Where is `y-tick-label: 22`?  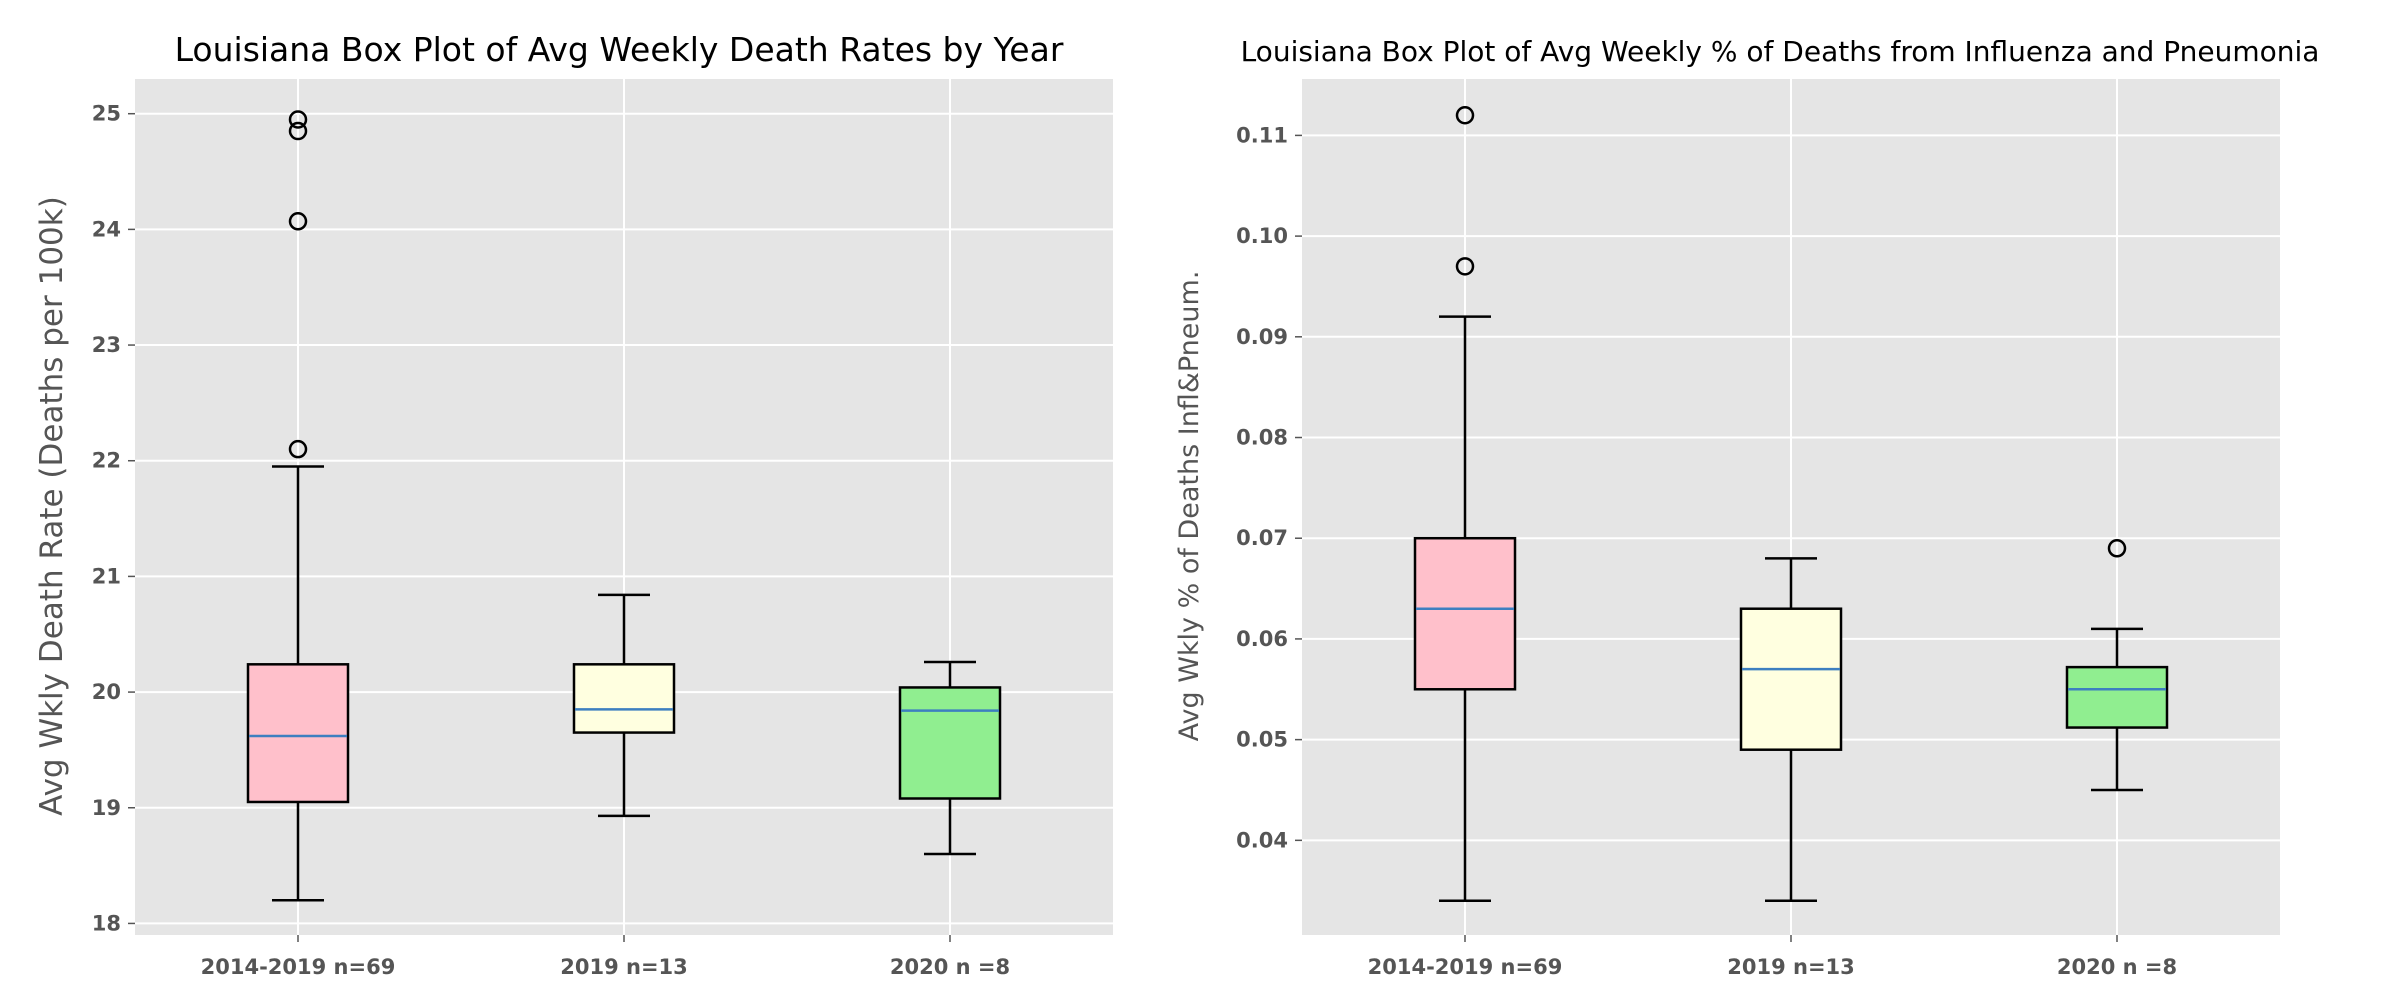
y-tick-label: 22 is located at coordinates (106, 461).